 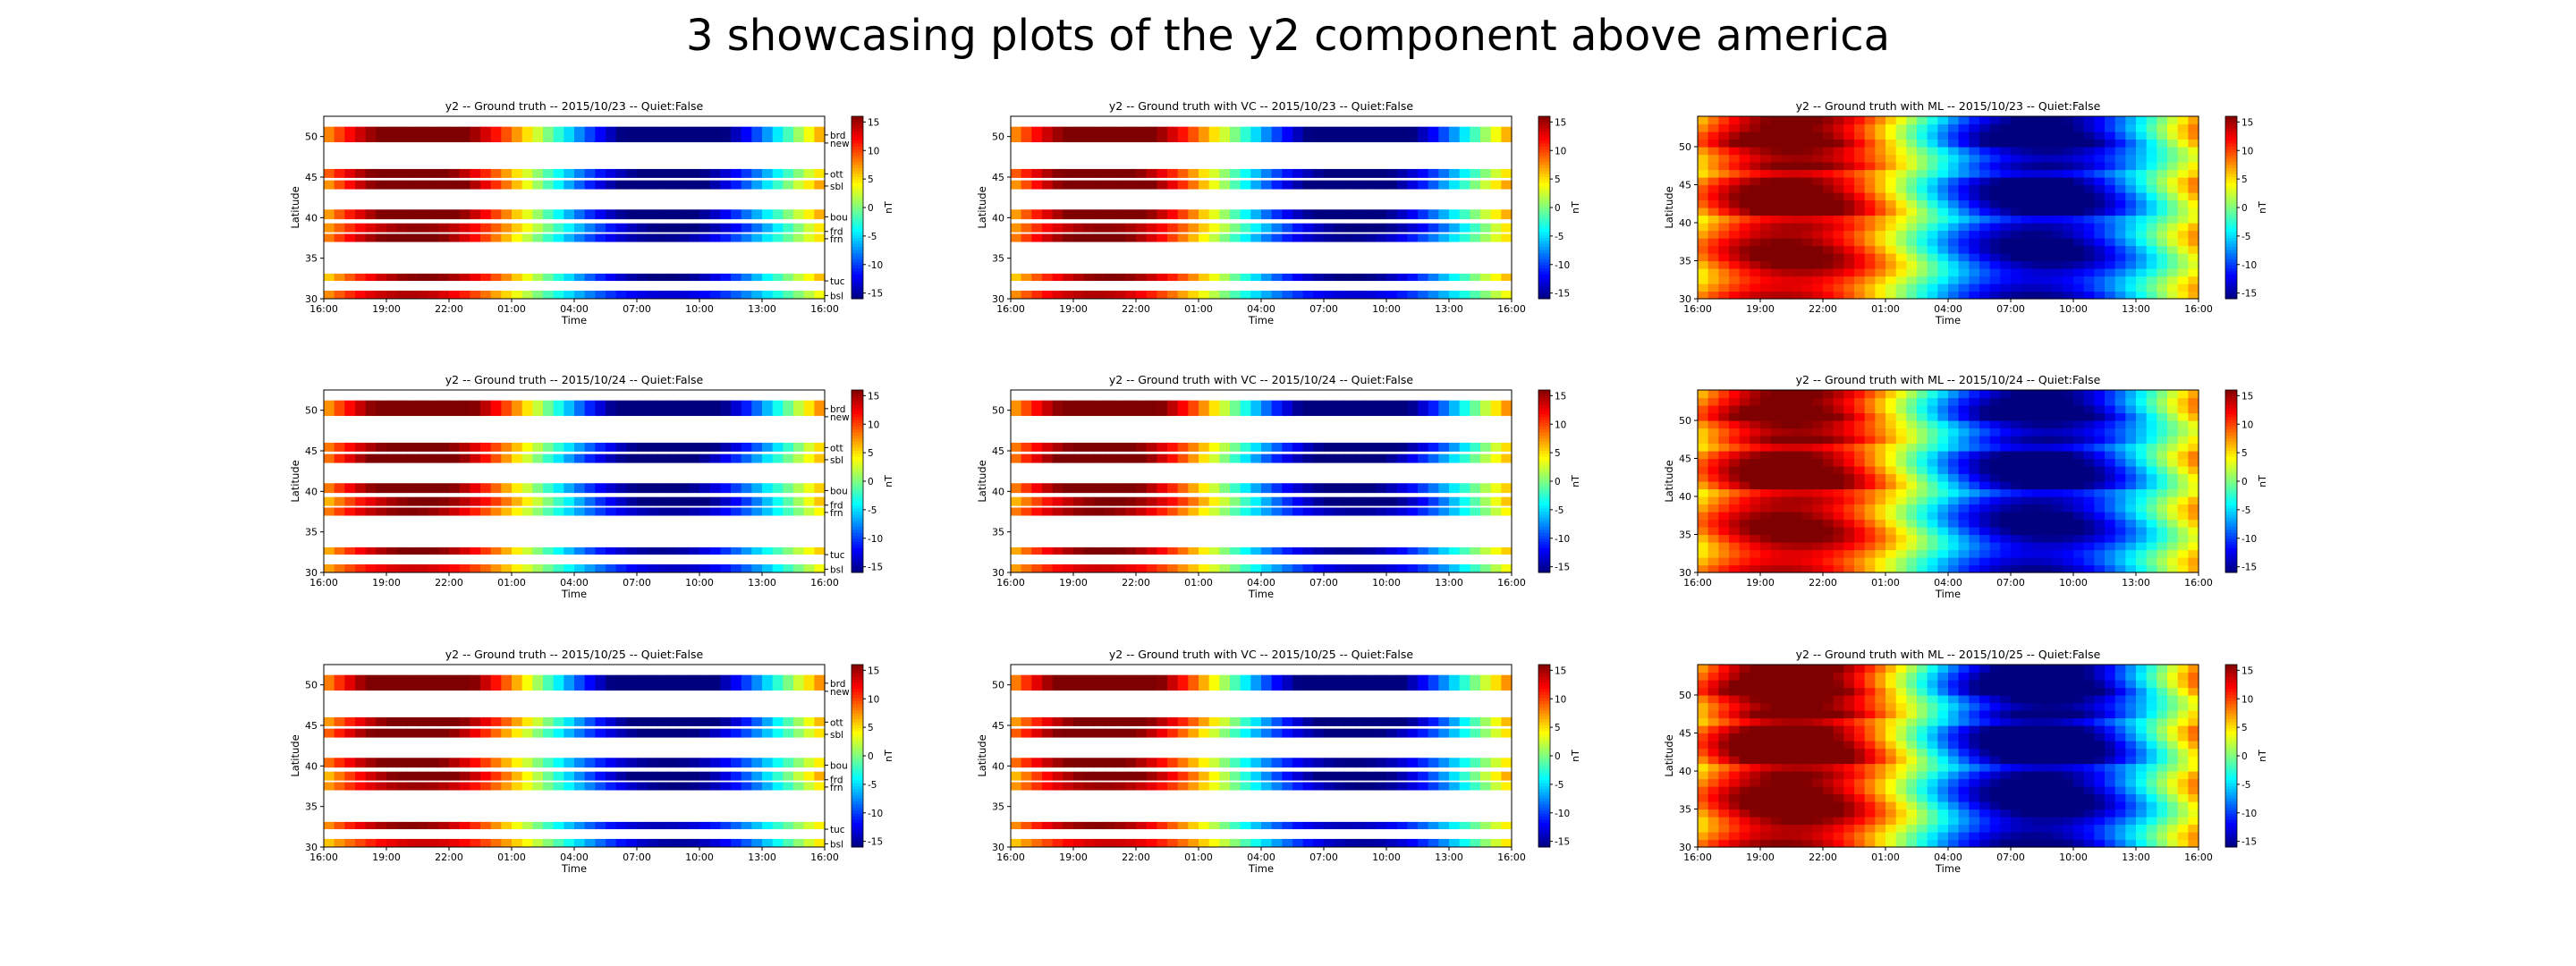 I want to click on station-label: new, so click(x=840, y=417).